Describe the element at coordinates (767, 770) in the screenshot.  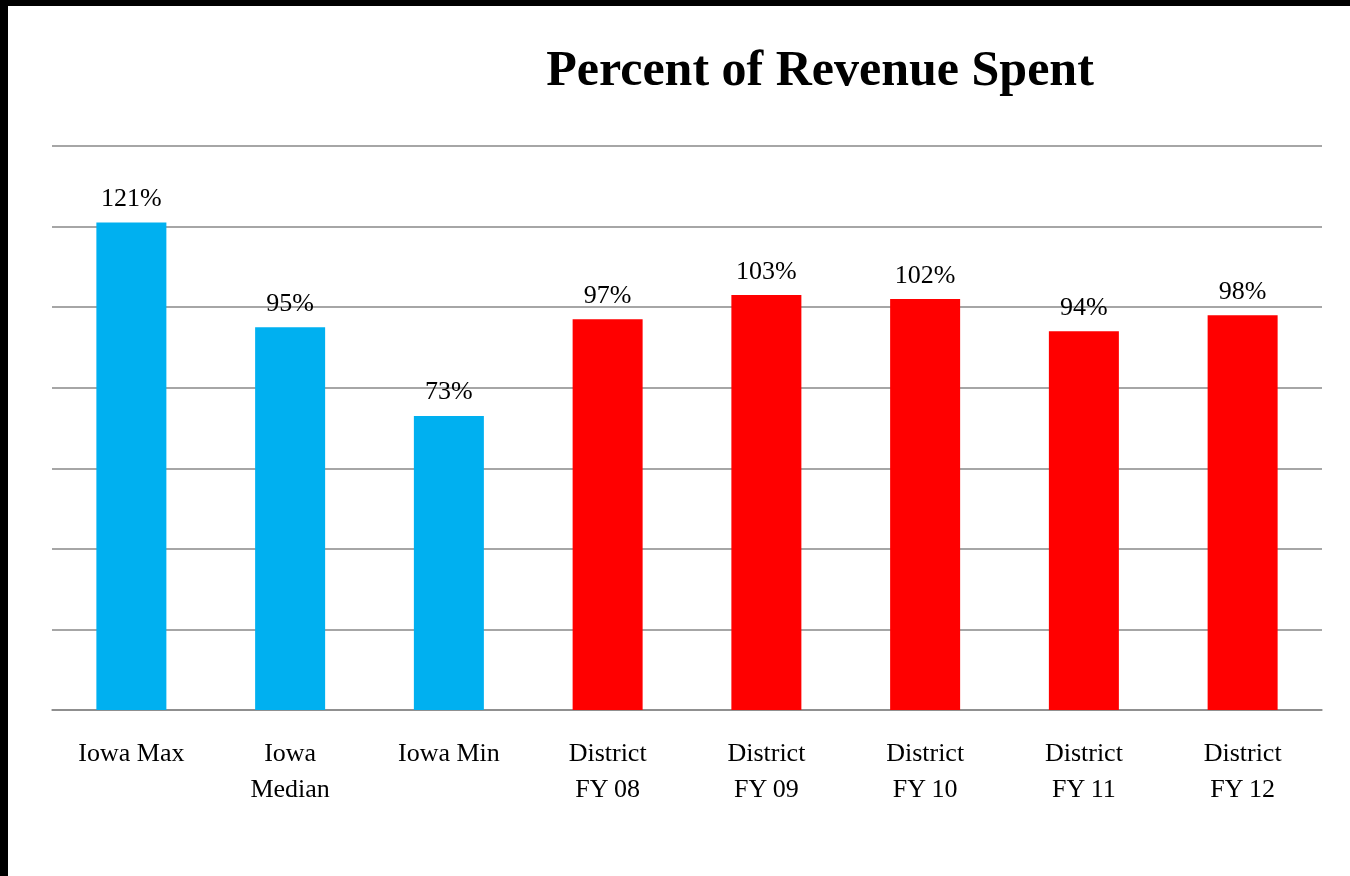
I see `x-tick-label: District FY 09` at that location.